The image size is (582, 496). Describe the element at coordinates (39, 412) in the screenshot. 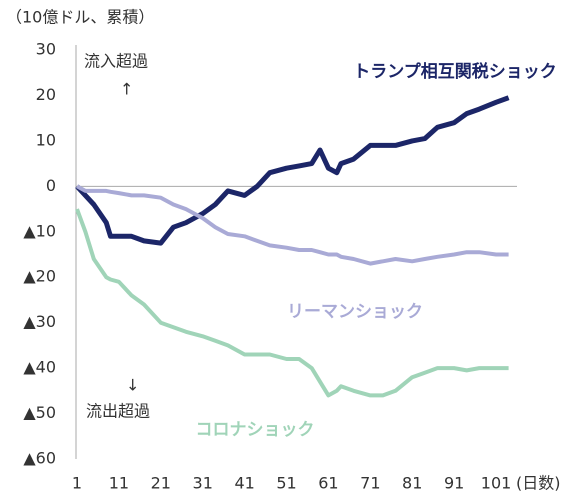

I see `y-tick-label: ▲50` at that location.